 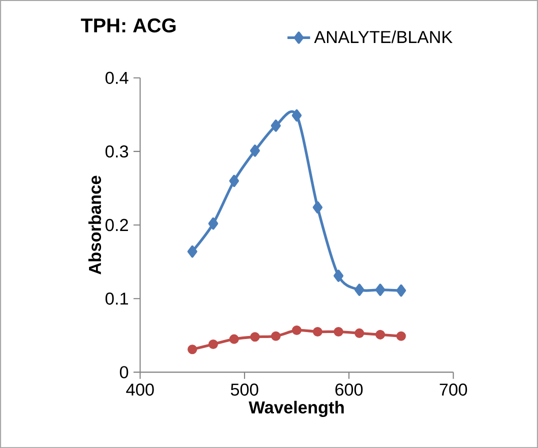 I want to click on x-tick-label: 700, so click(x=454, y=389).